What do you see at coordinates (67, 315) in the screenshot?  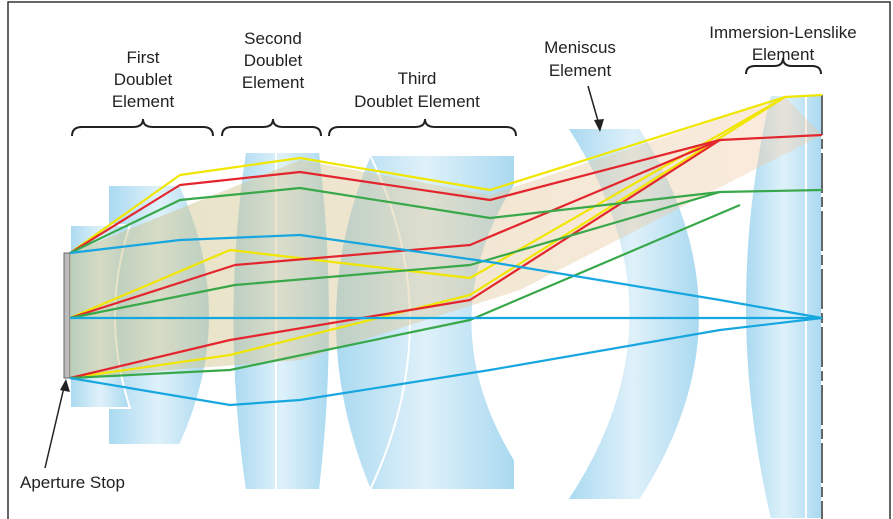 I see `aperture-stop` at bounding box center [67, 315].